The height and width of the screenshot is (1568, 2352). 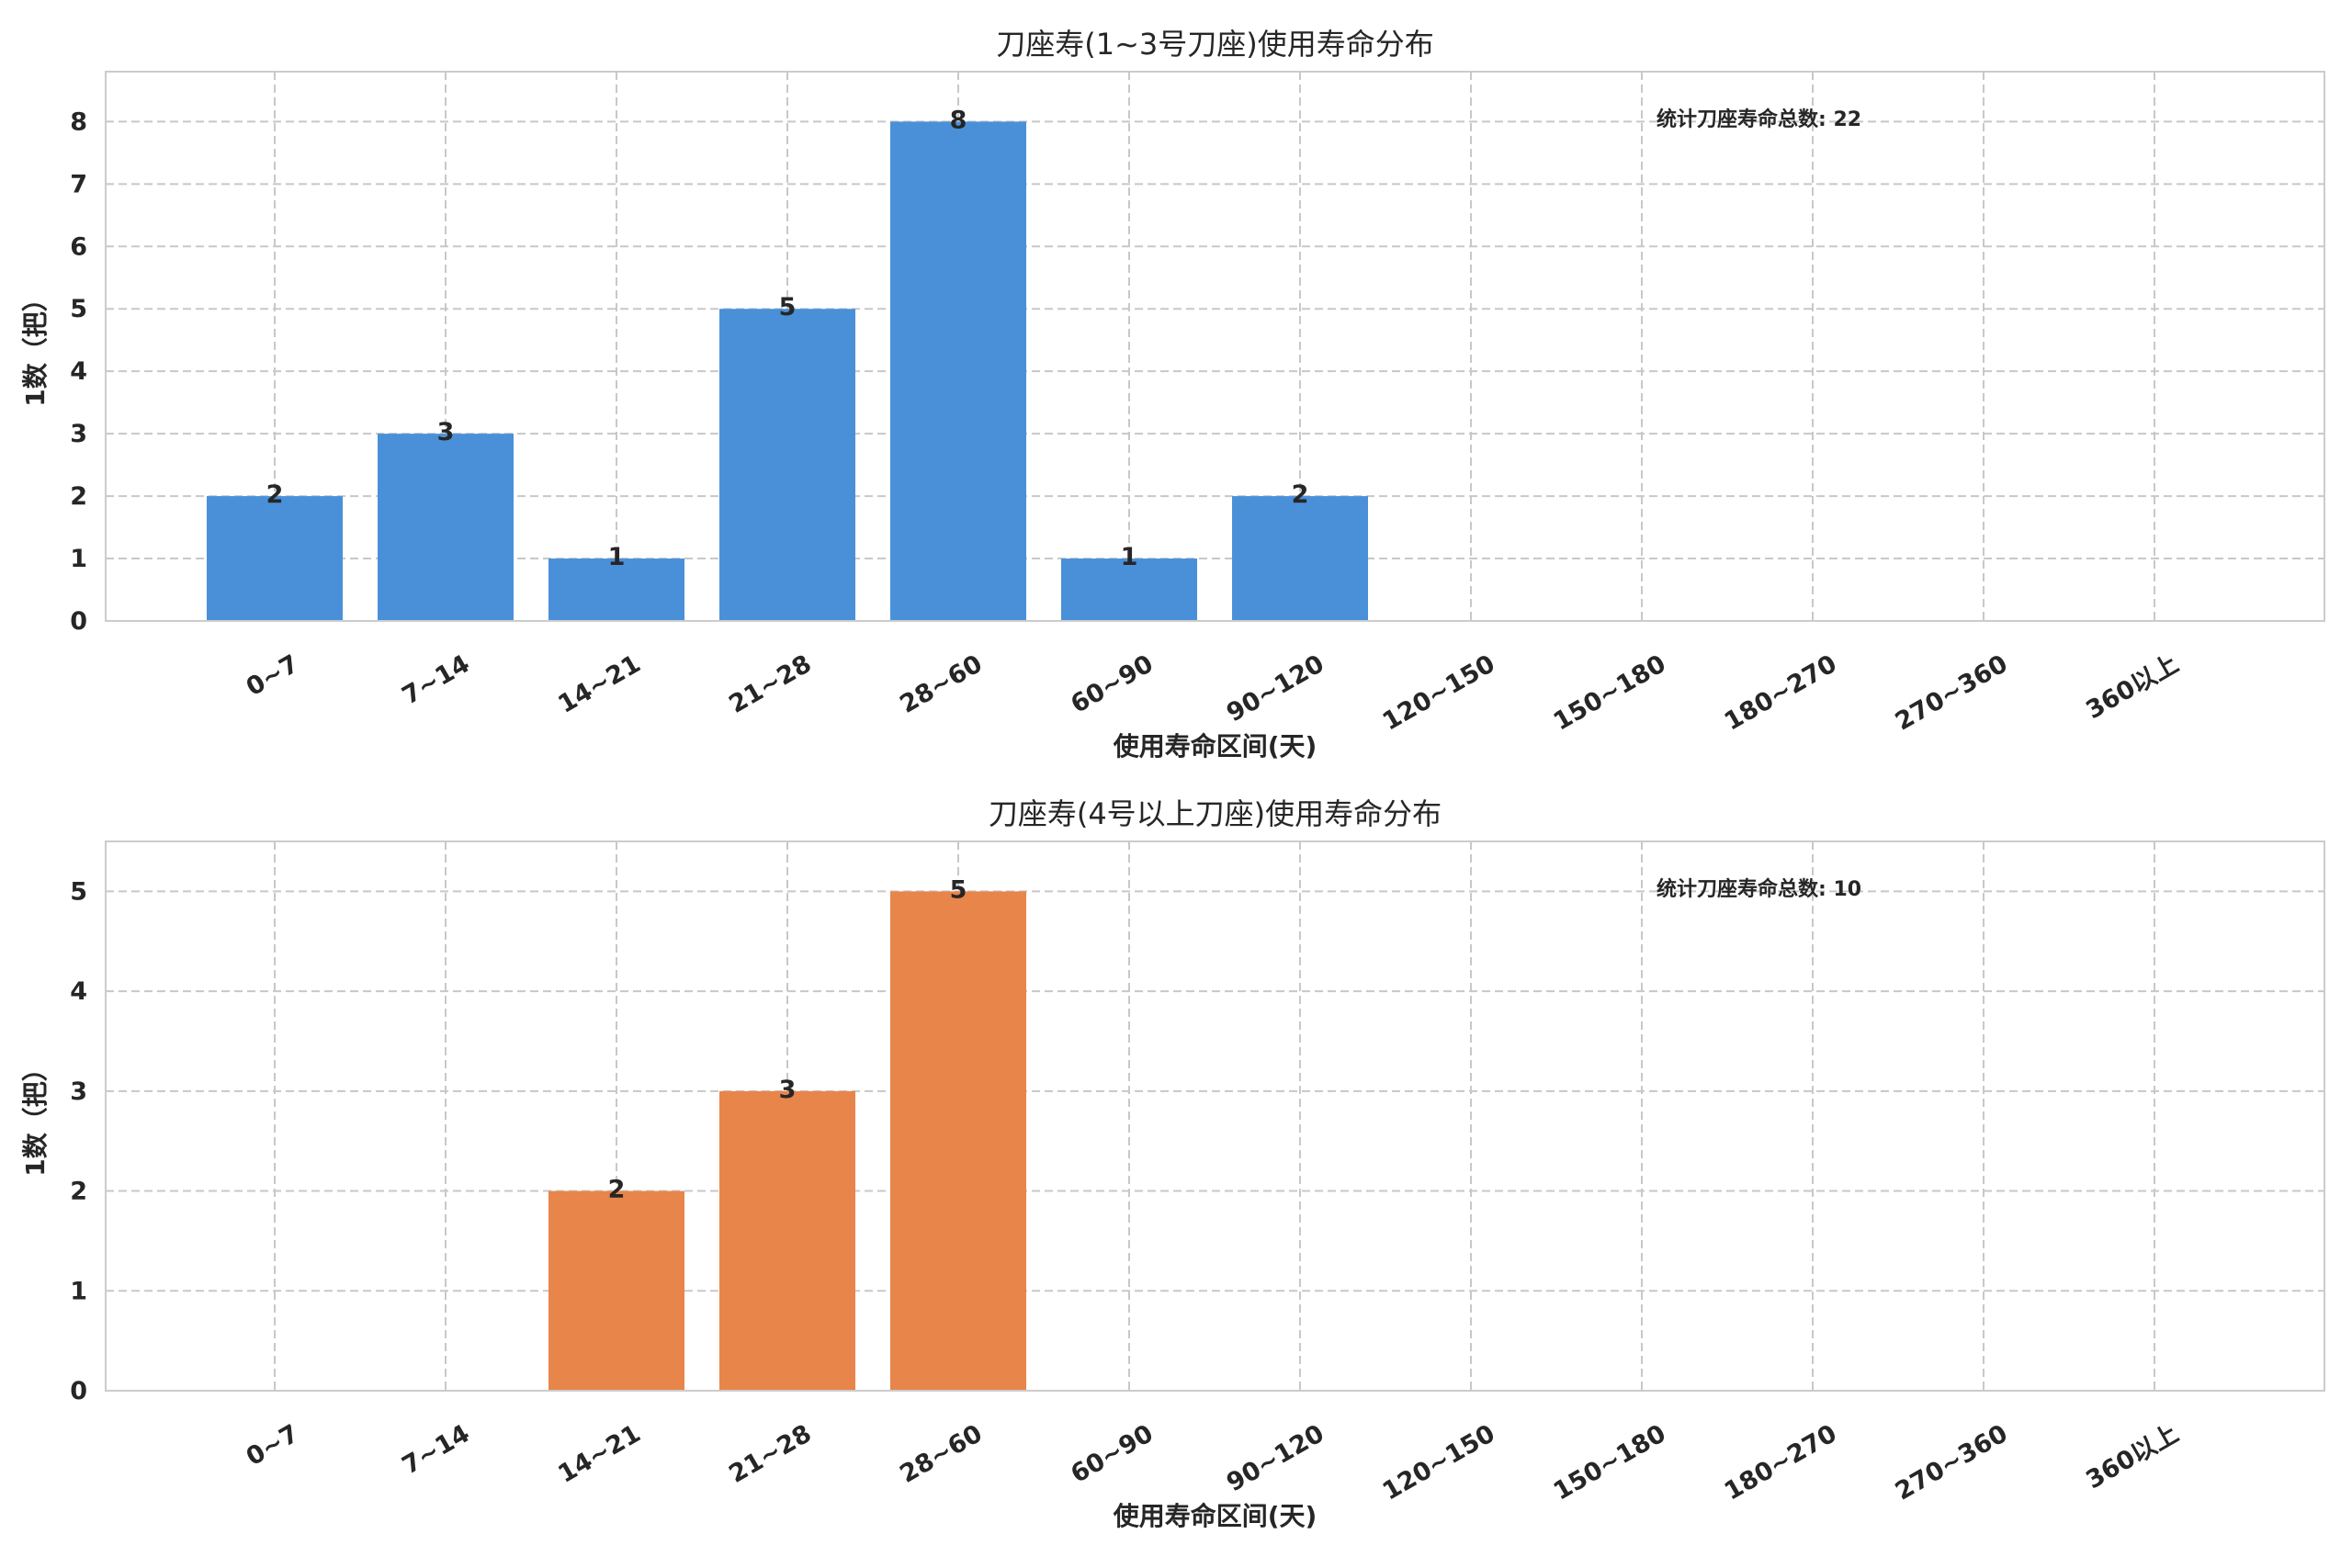 I want to click on y-tick-label: 8, so click(x=79, y=121).